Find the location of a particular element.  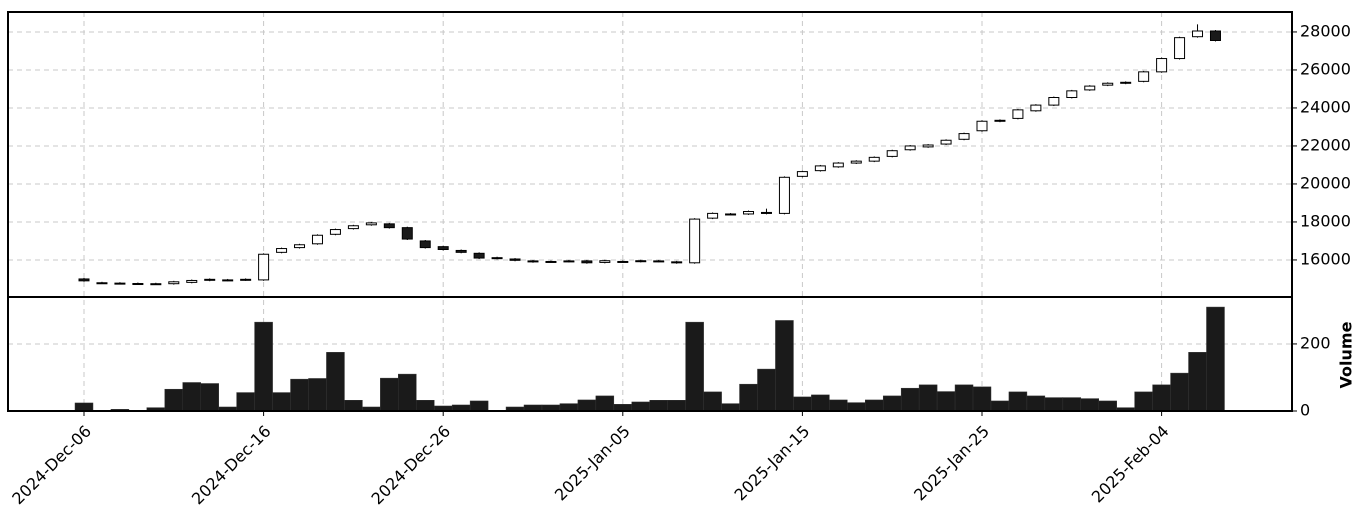

x-tick-label: 2024-Dec-26 is located at coordinates (411, 465).